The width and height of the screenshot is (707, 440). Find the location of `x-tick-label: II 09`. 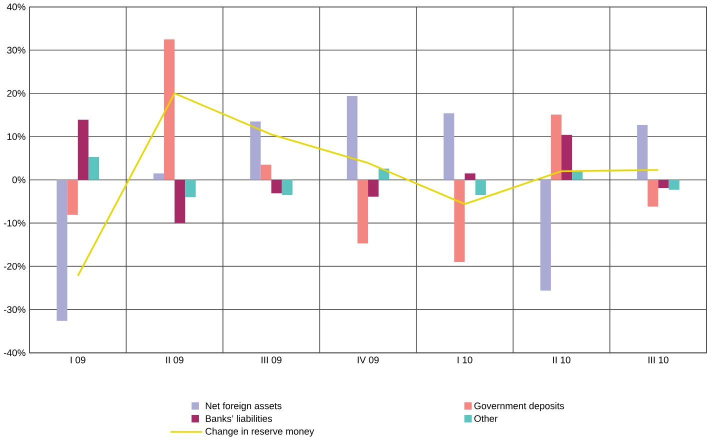

x-tick-label: II 09 is located at coordinates (175, 360).